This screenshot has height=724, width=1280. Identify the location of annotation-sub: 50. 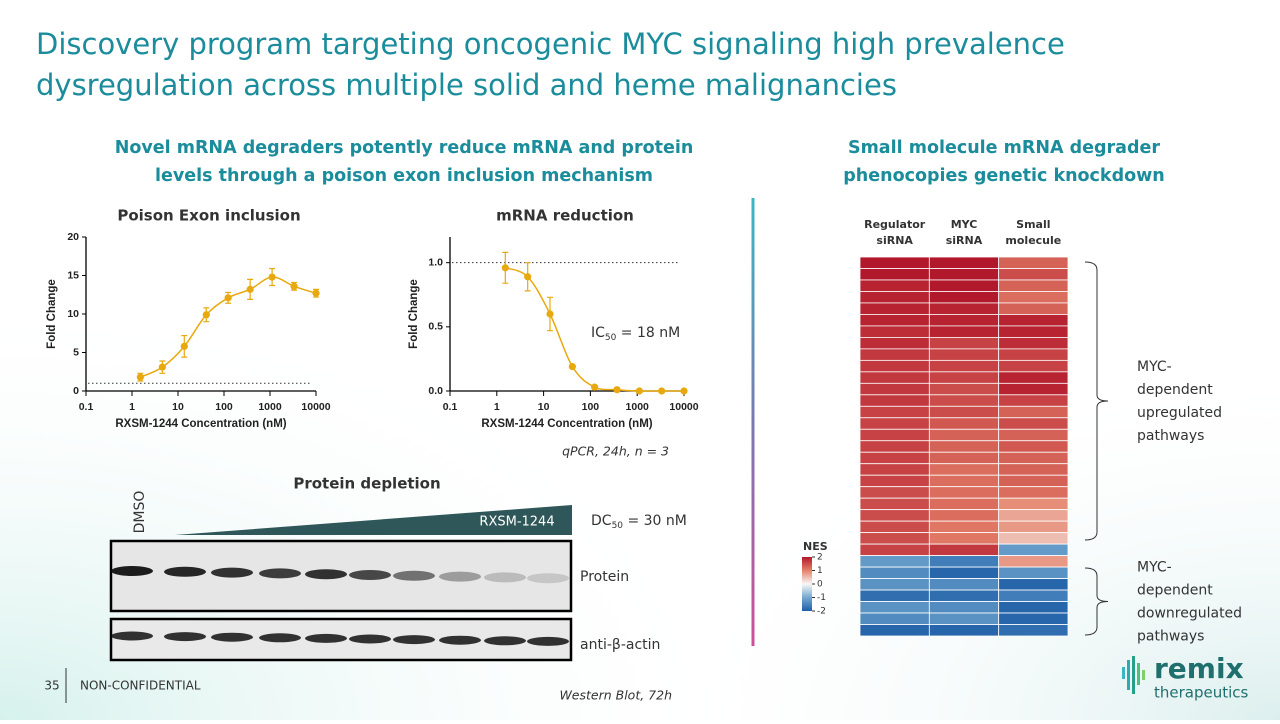
(611, 338).